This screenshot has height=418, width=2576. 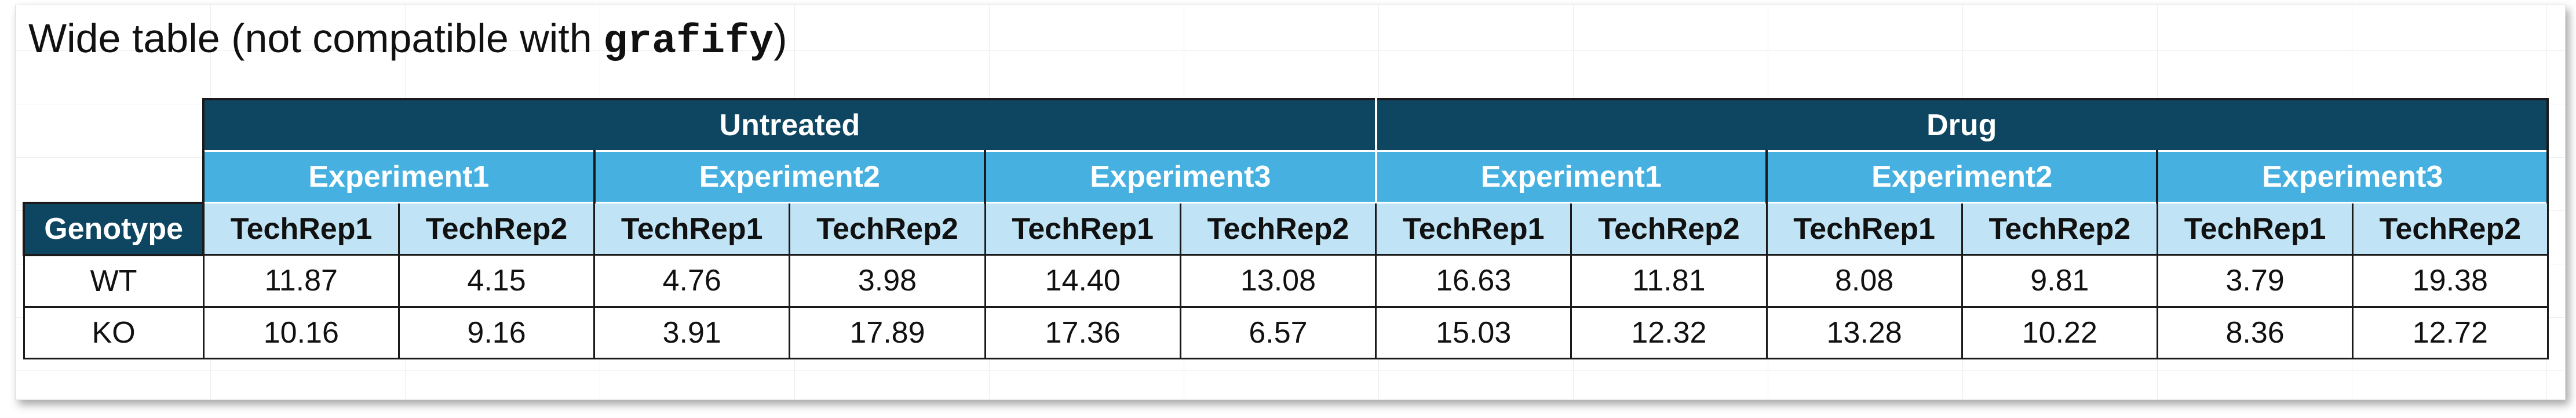 What do you see at coordinates (887, 281) in the screenshot?
I see `value-cell: 3.98` at bounding box center [887, 281].